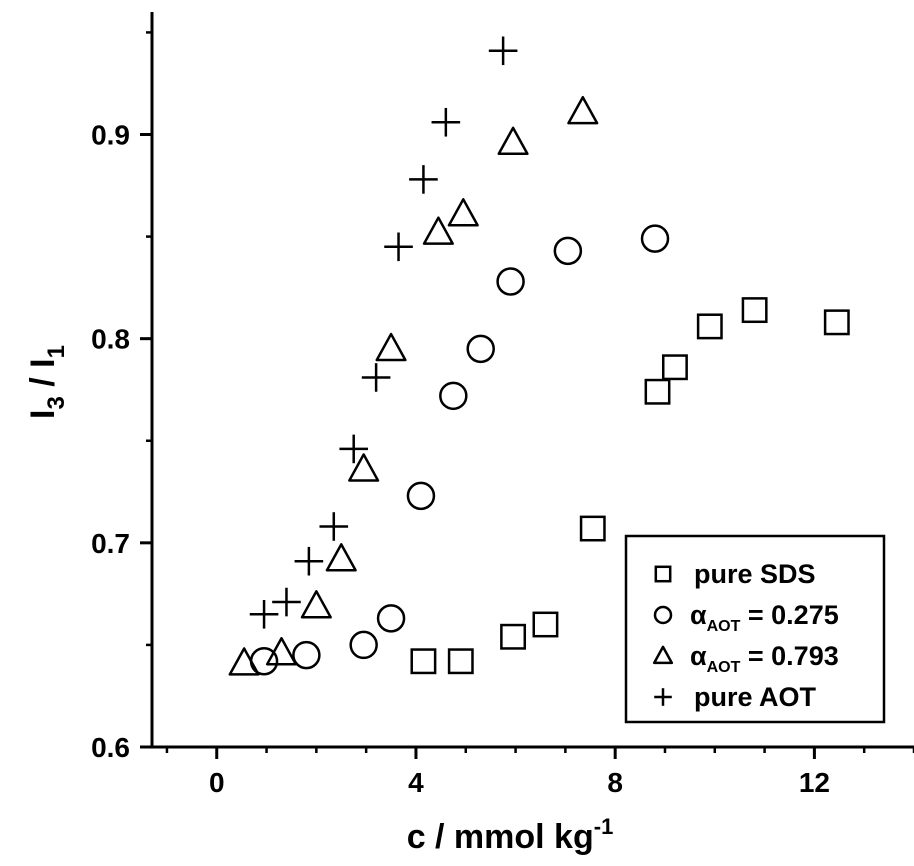 The height and width of the screenshot is (866, 914). What do you see at coordinates (110, 747) in the screenshot?
I see `y-tick-label-0.6: 0.6` at bounding box center [110, 747].